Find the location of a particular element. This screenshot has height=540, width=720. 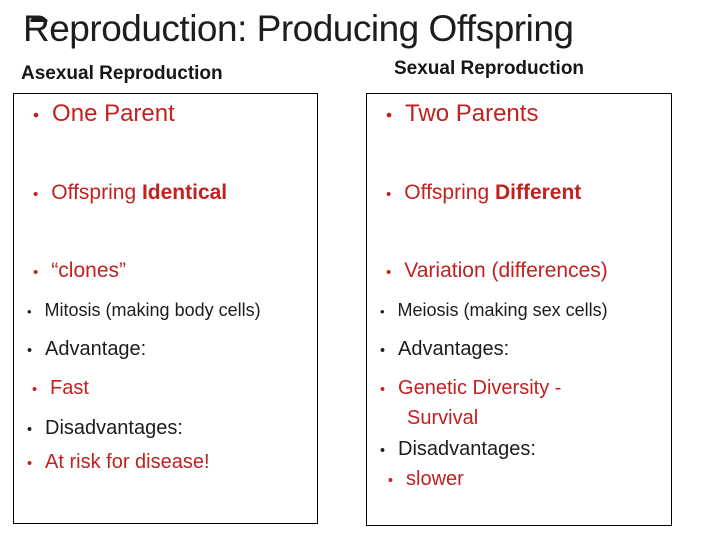

column-header-asexual: Asexual Reproduction is located at coordinates (122, 73).